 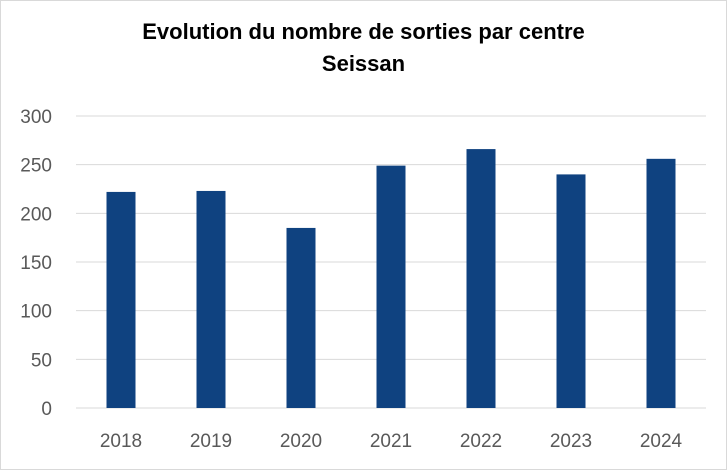 I want to click on bar-2024, so click(x=661, y=283).